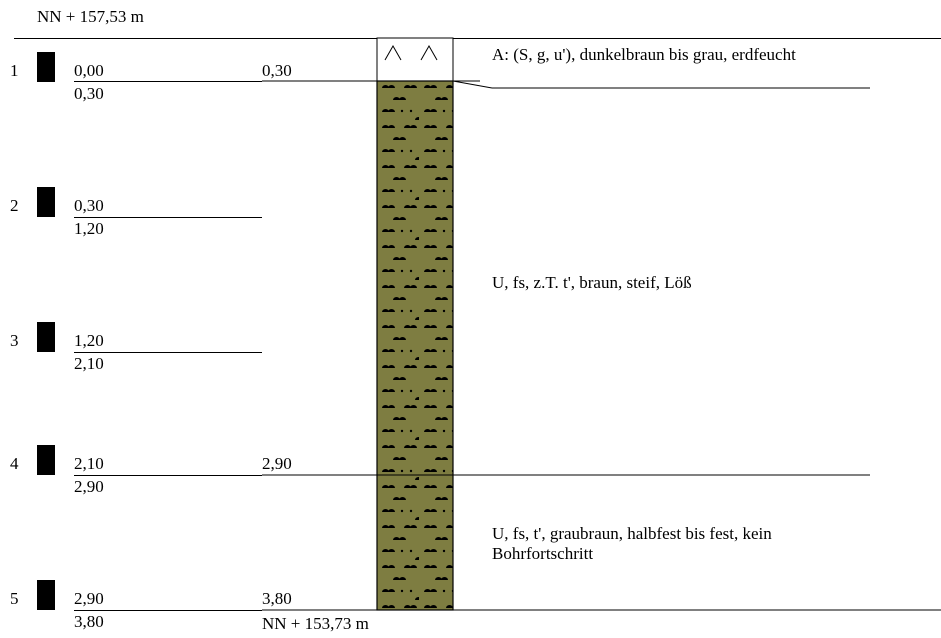 This screenshot has width=941, height=638. Describe the element at coordinates (14, 340) in the screenshot. I see `sample-number: 3` at that location.